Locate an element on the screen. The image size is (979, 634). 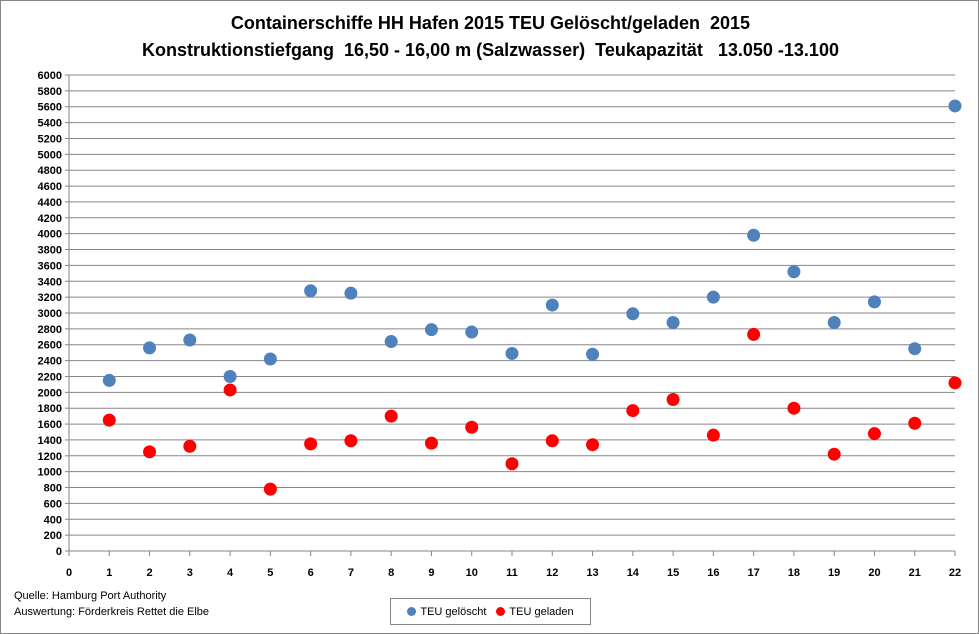
y-tick-label: 1800 is located at coordinates (50, 409).